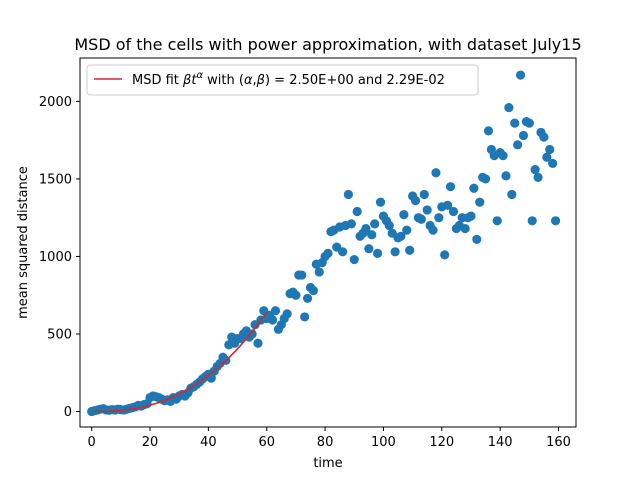  What do you see at coordinates (260, 80) in the screenshot?
I see `legend-label-beta2: β` at bounding box center [260, 80].